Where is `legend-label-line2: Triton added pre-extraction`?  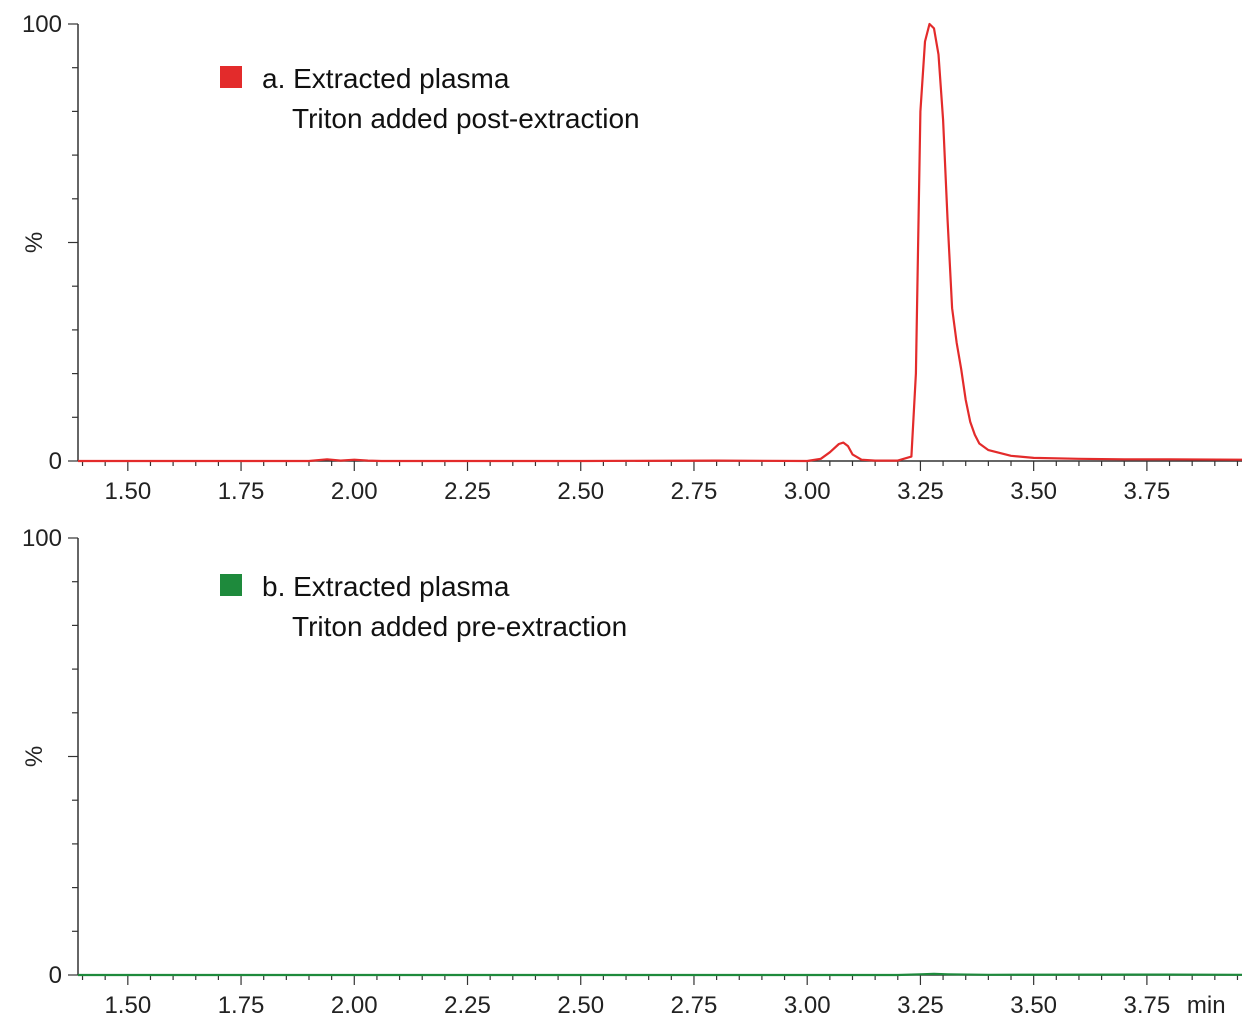 legend-label-line2: Triton added pre-extraction is located at coordinates (459, 626).